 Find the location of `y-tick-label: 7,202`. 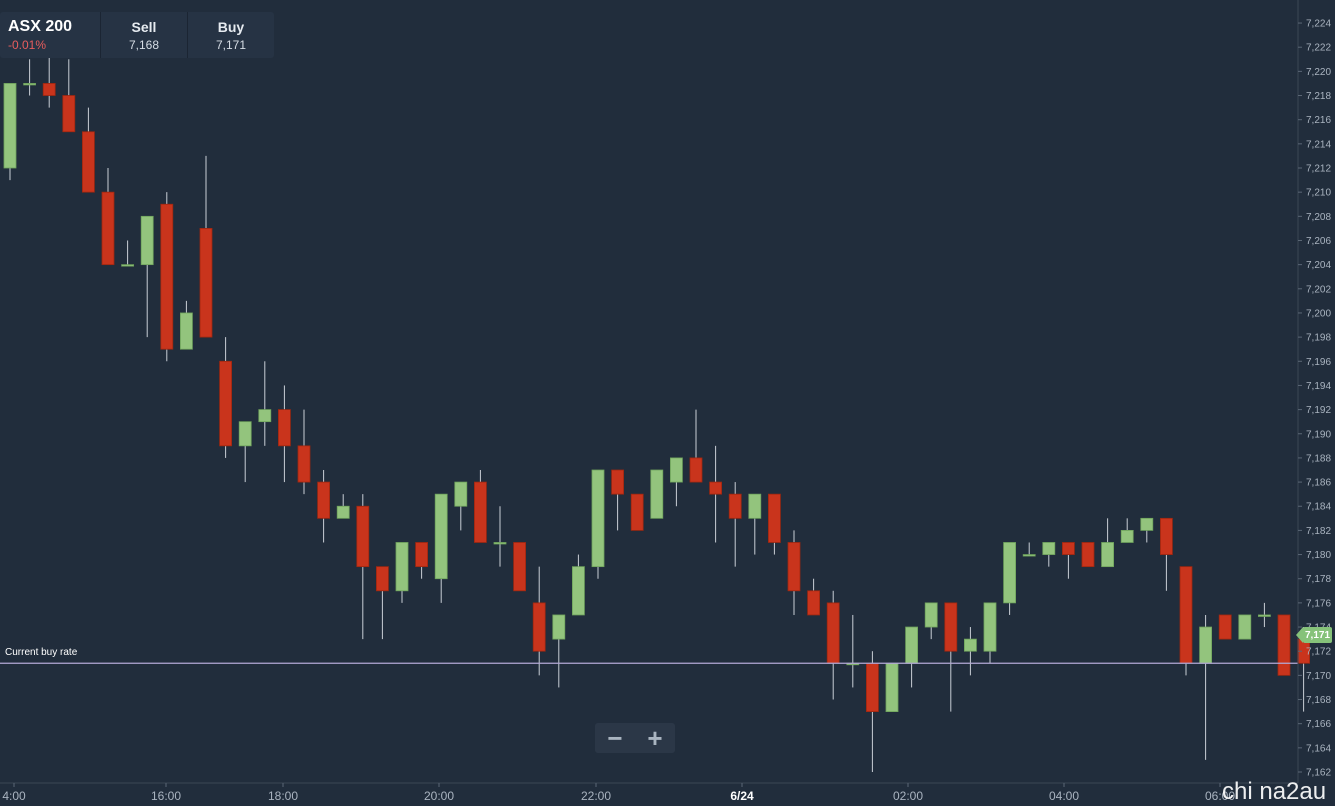

y-tick-label: 7,202 is located at coordinates (1318, 289).